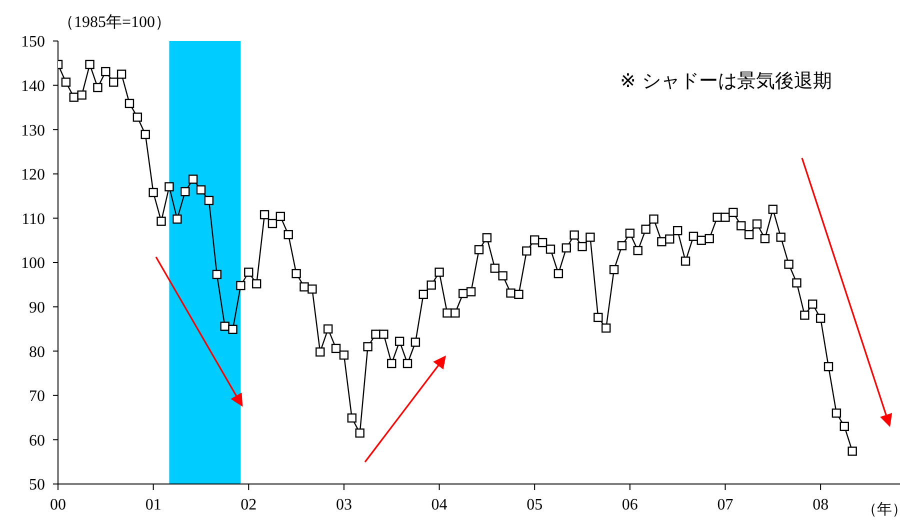 The image size is (904, 524). I want to click on y-tick-label: 110, so click(33, 219).